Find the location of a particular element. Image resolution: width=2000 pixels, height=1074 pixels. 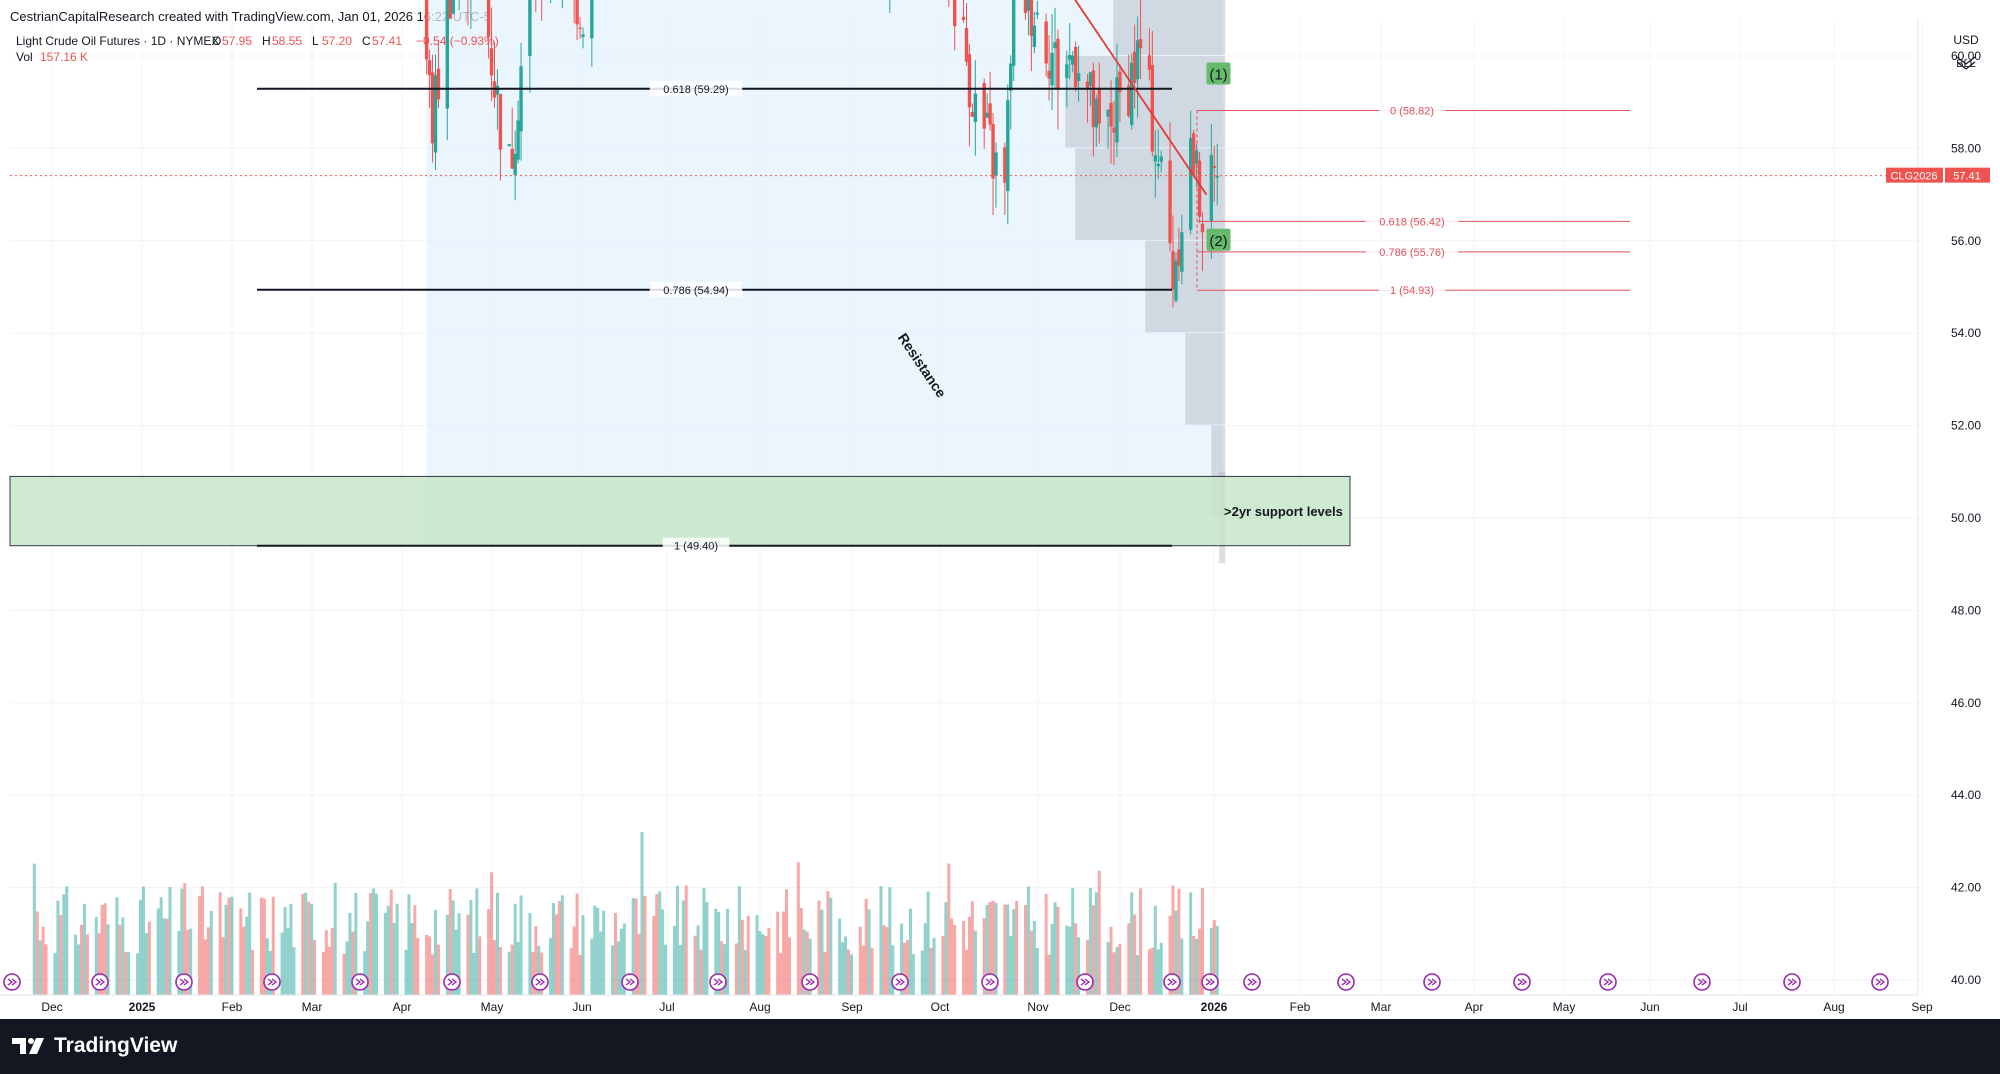

axis-currency: USD is located at coordinates (1966, 40).